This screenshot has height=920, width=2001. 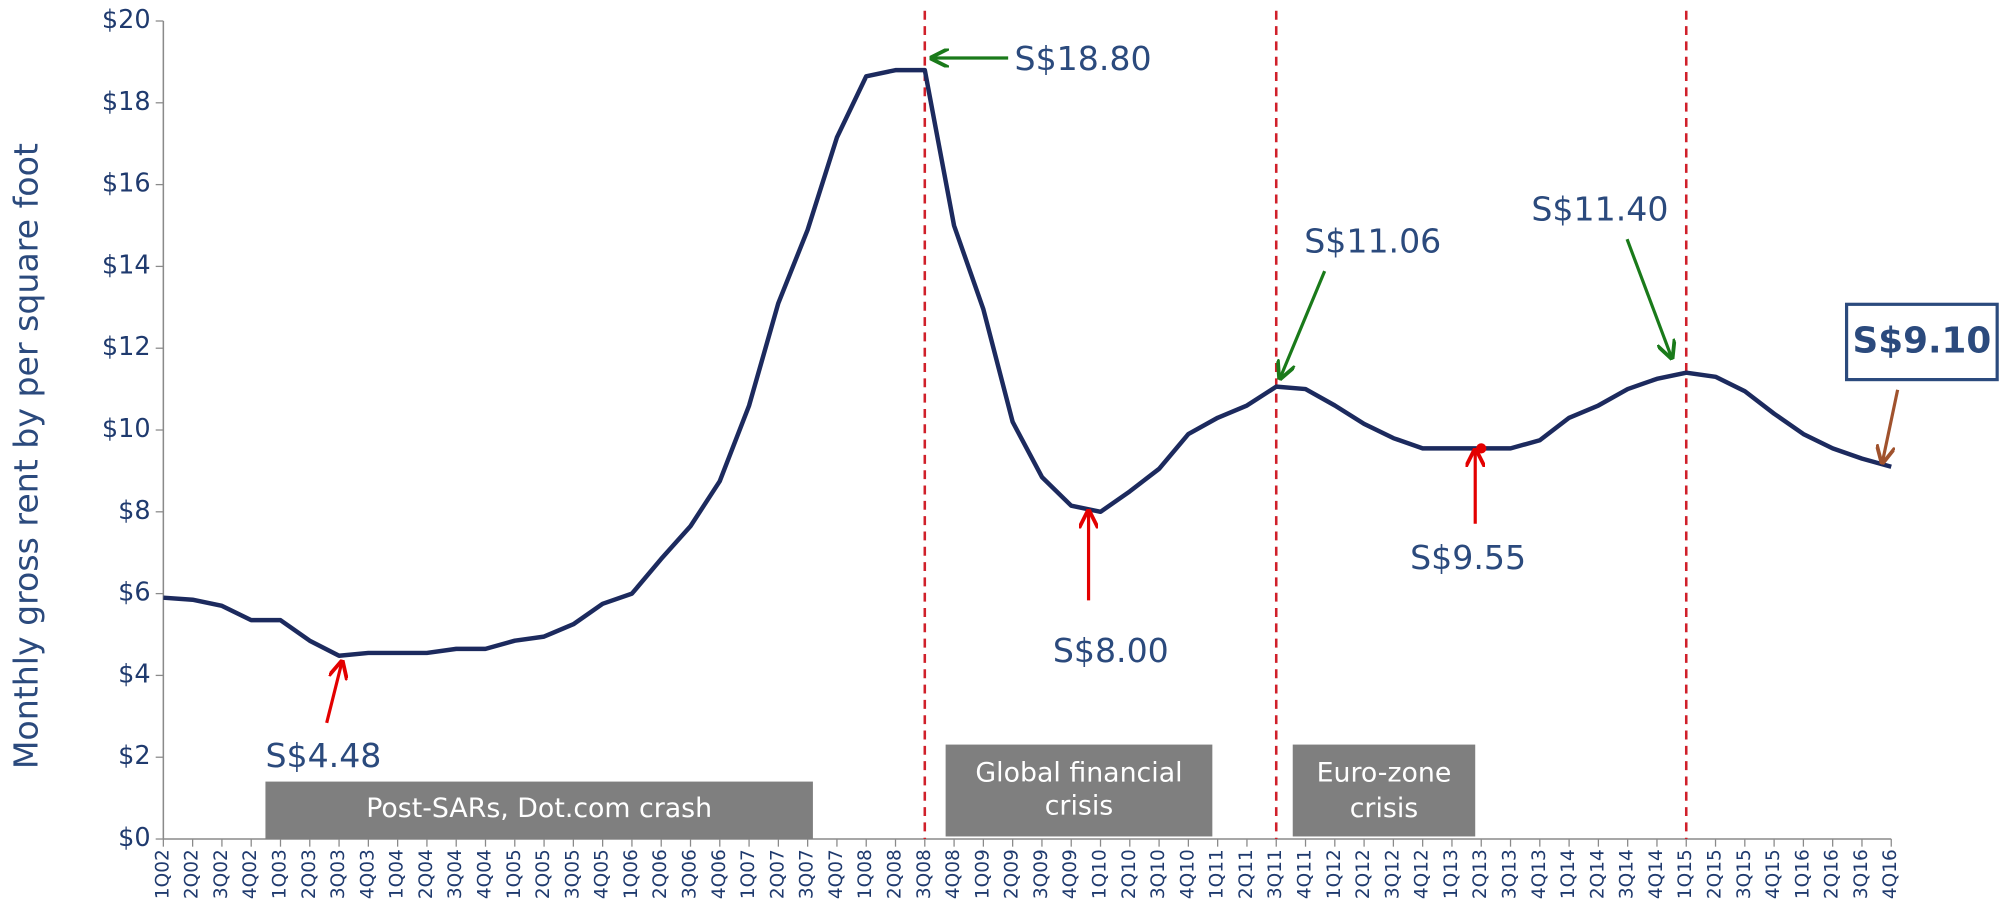 What do you see at coordinates (455, 874) in the screenshot?
I see `x-tick-label: 3Q04` at bounding box center [455, 874].